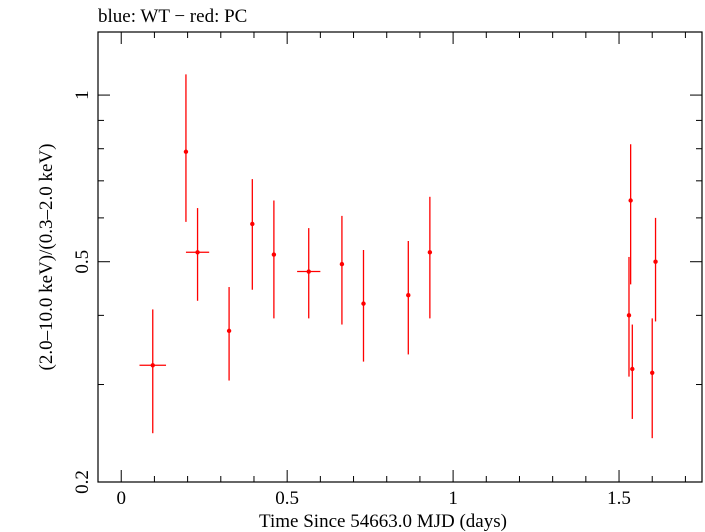 Image resolution: width=705 pixels, height=532 pixels. I want to click on x-axis-label: Time Since 54663.0 MJD (days), so click(383, 521).